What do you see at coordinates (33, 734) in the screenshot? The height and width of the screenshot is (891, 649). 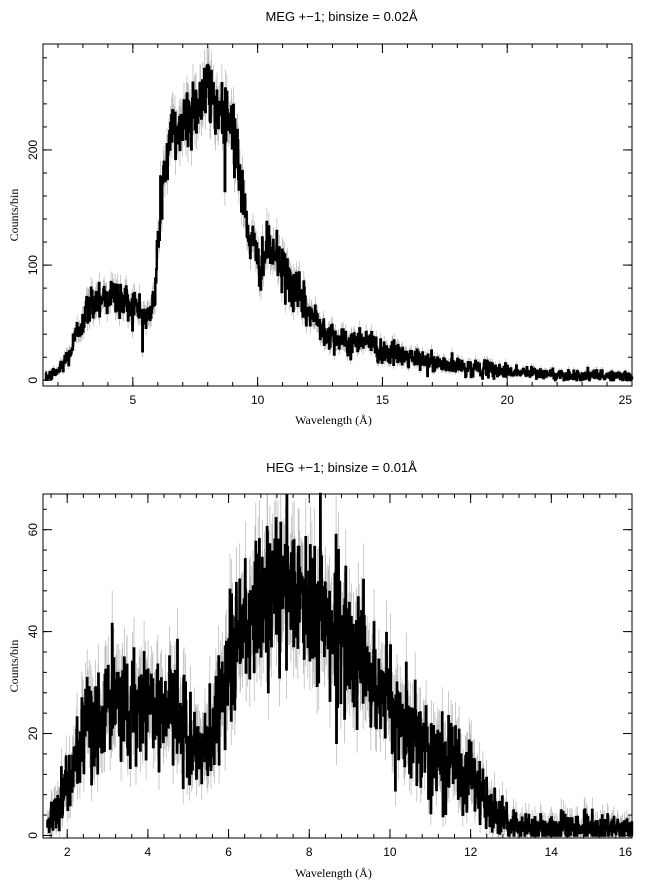 I see `y-tick-label: 20` at bounding box center [33, 734].